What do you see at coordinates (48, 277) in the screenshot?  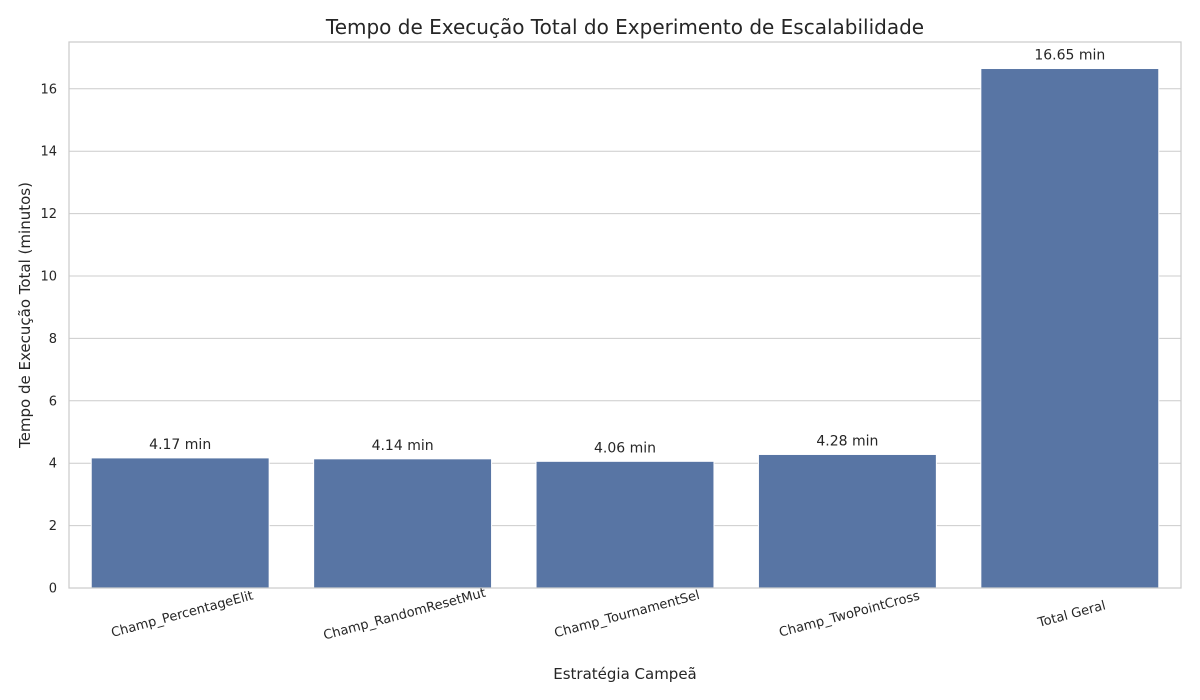 I see `y-tick-label: 10` at bounding box center [48, 277].